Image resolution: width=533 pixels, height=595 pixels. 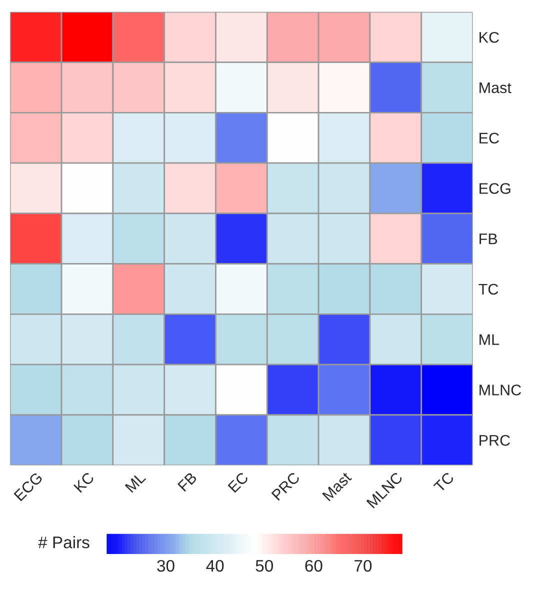 I want to click on color-bar-title: # Pairs, so click(x=64, y=542).